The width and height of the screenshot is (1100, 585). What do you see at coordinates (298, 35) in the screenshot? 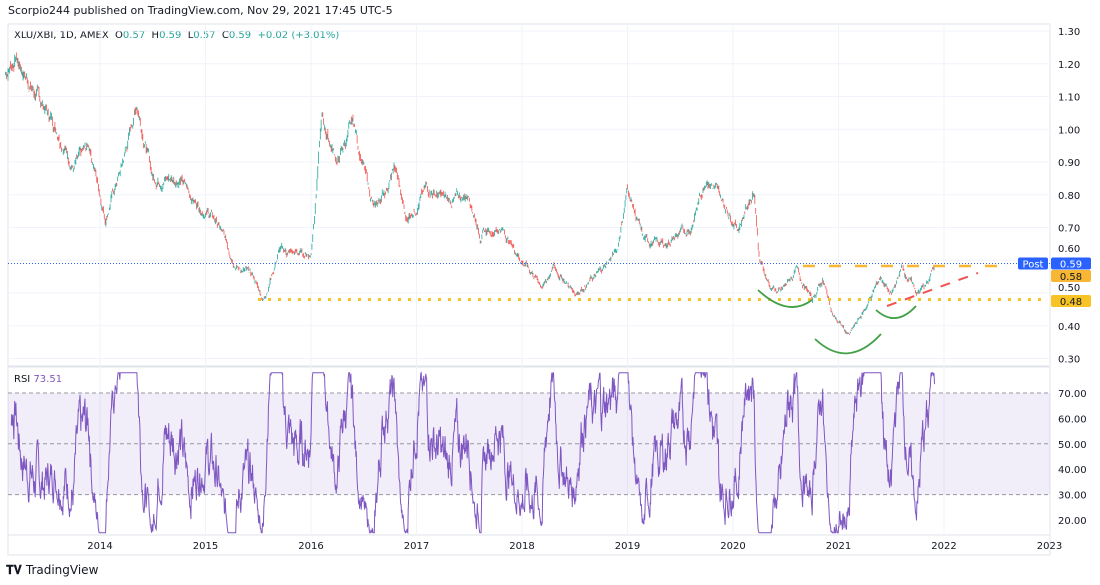
I see `change-value: +0.02 (+3.01%)` at bounding box center [298, 35].